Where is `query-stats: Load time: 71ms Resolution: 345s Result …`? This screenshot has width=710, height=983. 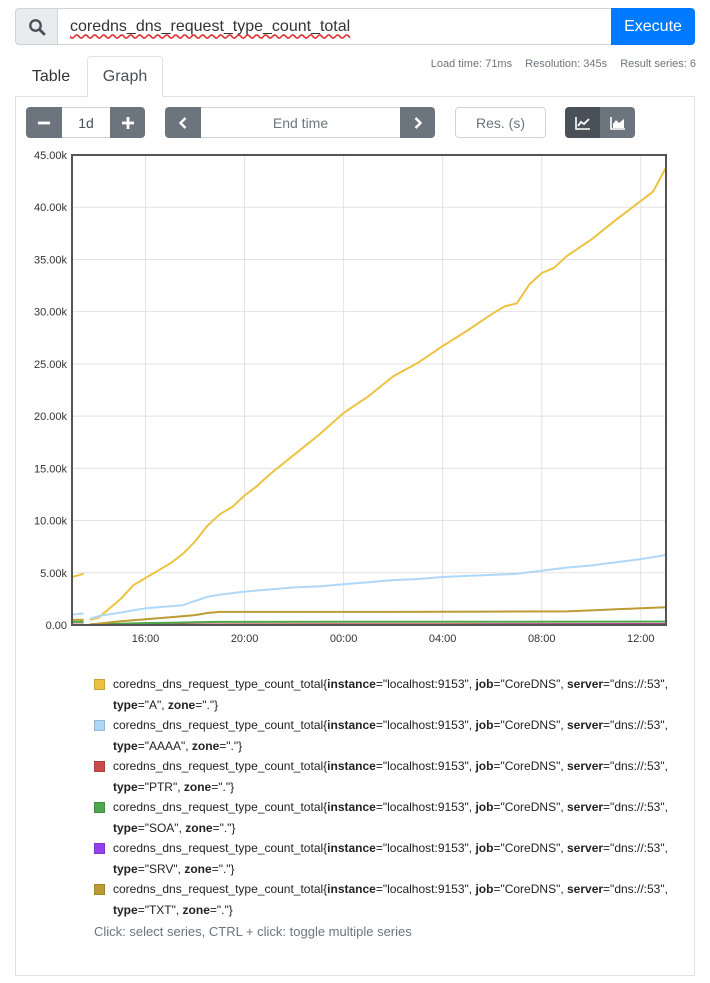
query-stats: Load time: 71ms Resolution: 345s Result … is located at coordinates (558, 64).